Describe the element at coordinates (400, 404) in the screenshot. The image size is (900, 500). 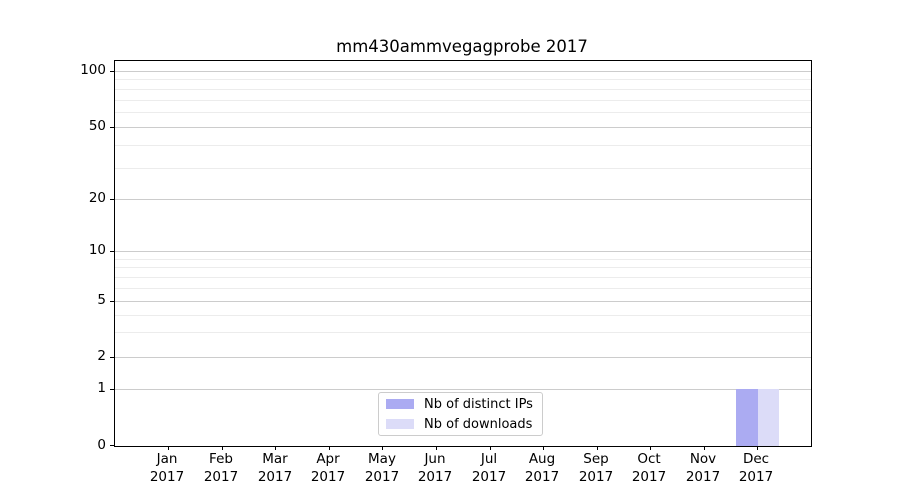
I see `legend-swatch-distinct-ips` at that location.